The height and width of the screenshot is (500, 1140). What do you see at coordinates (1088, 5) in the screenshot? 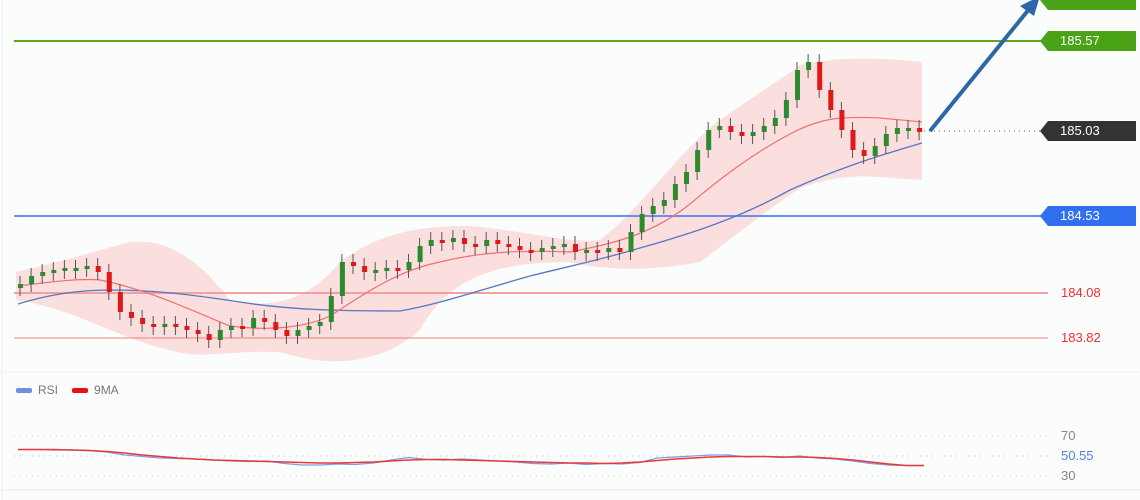
I see `target-level-tag` at bounding box center [1088, 5].